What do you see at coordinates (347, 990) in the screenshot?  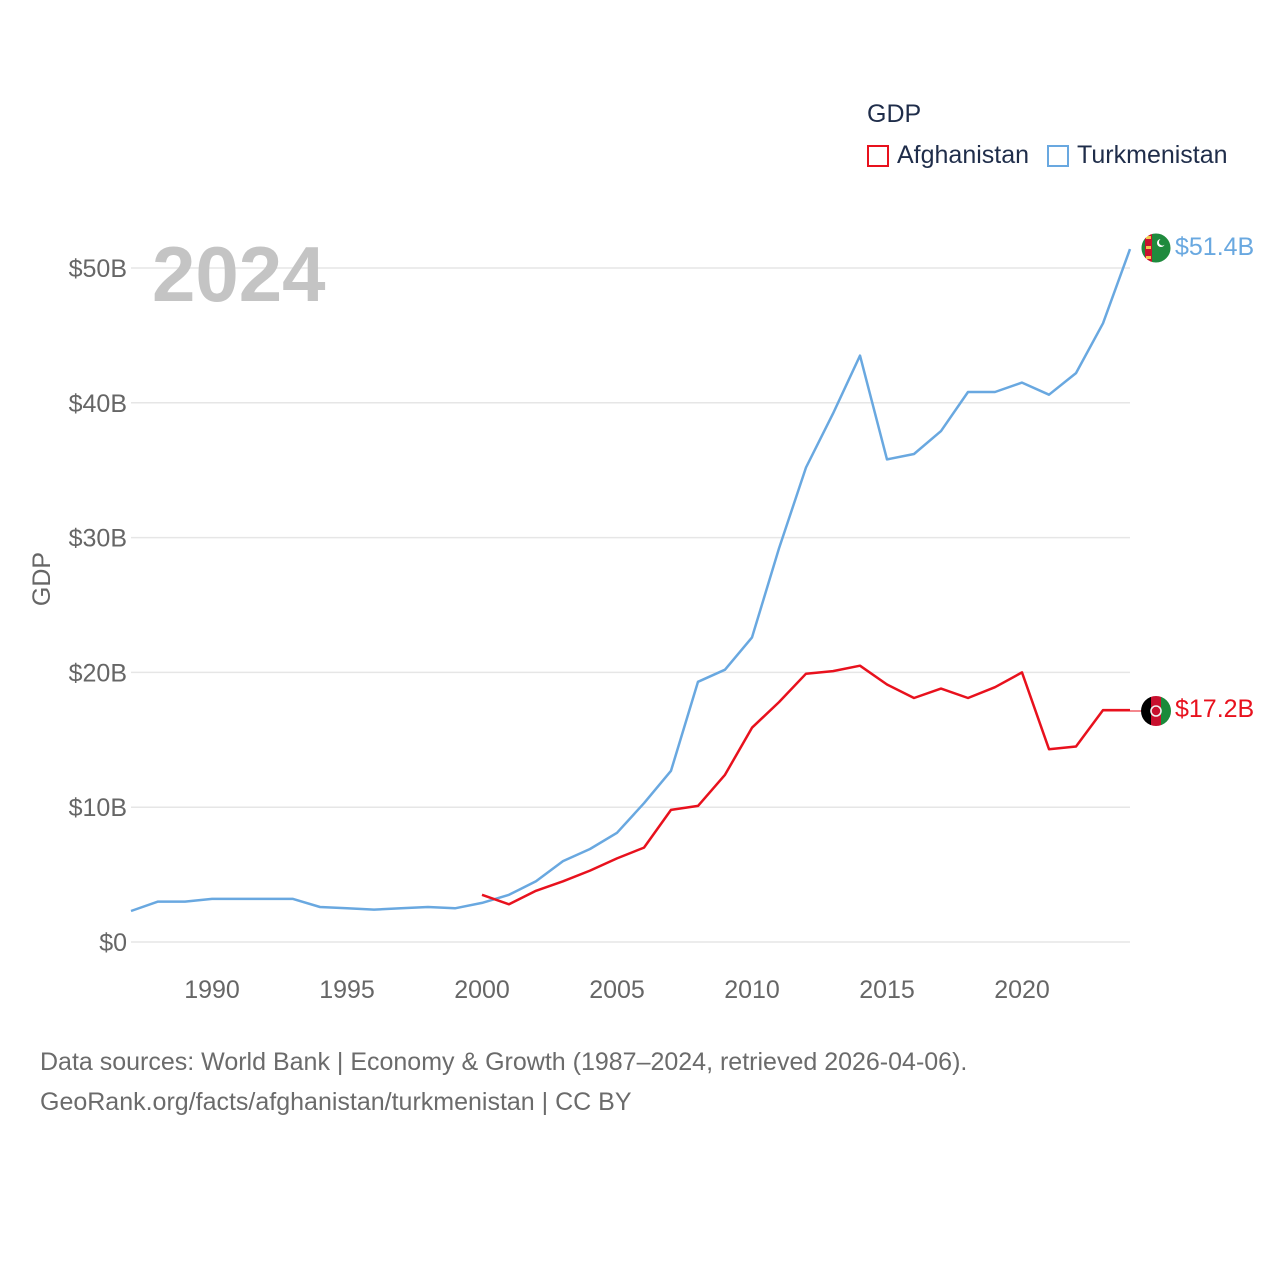 I see `x-tick-label: 1995` at bounding box center [347, 990].